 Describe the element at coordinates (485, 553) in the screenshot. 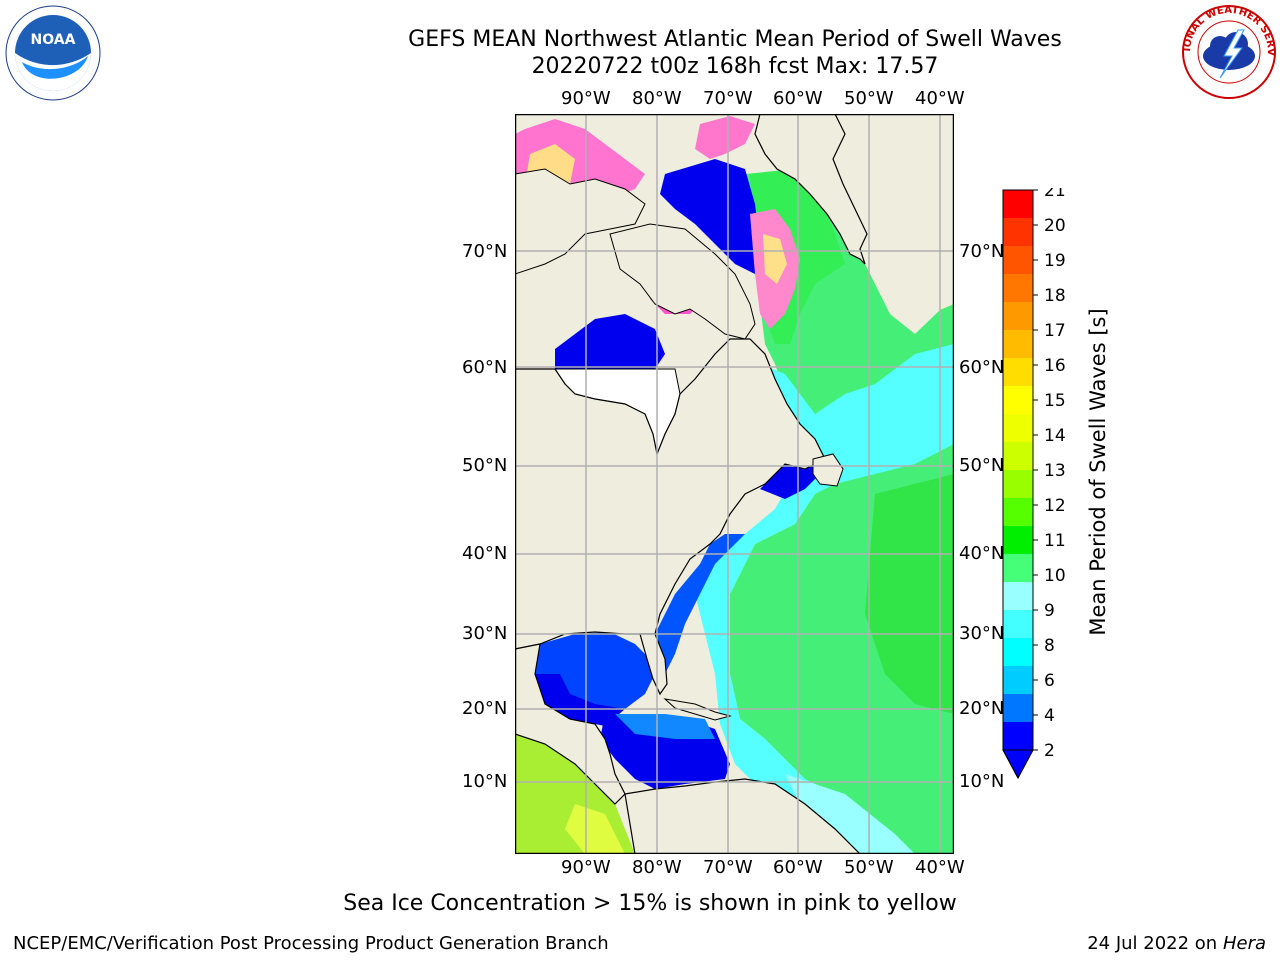

I see `lat-label-left: 40°N` at that location.